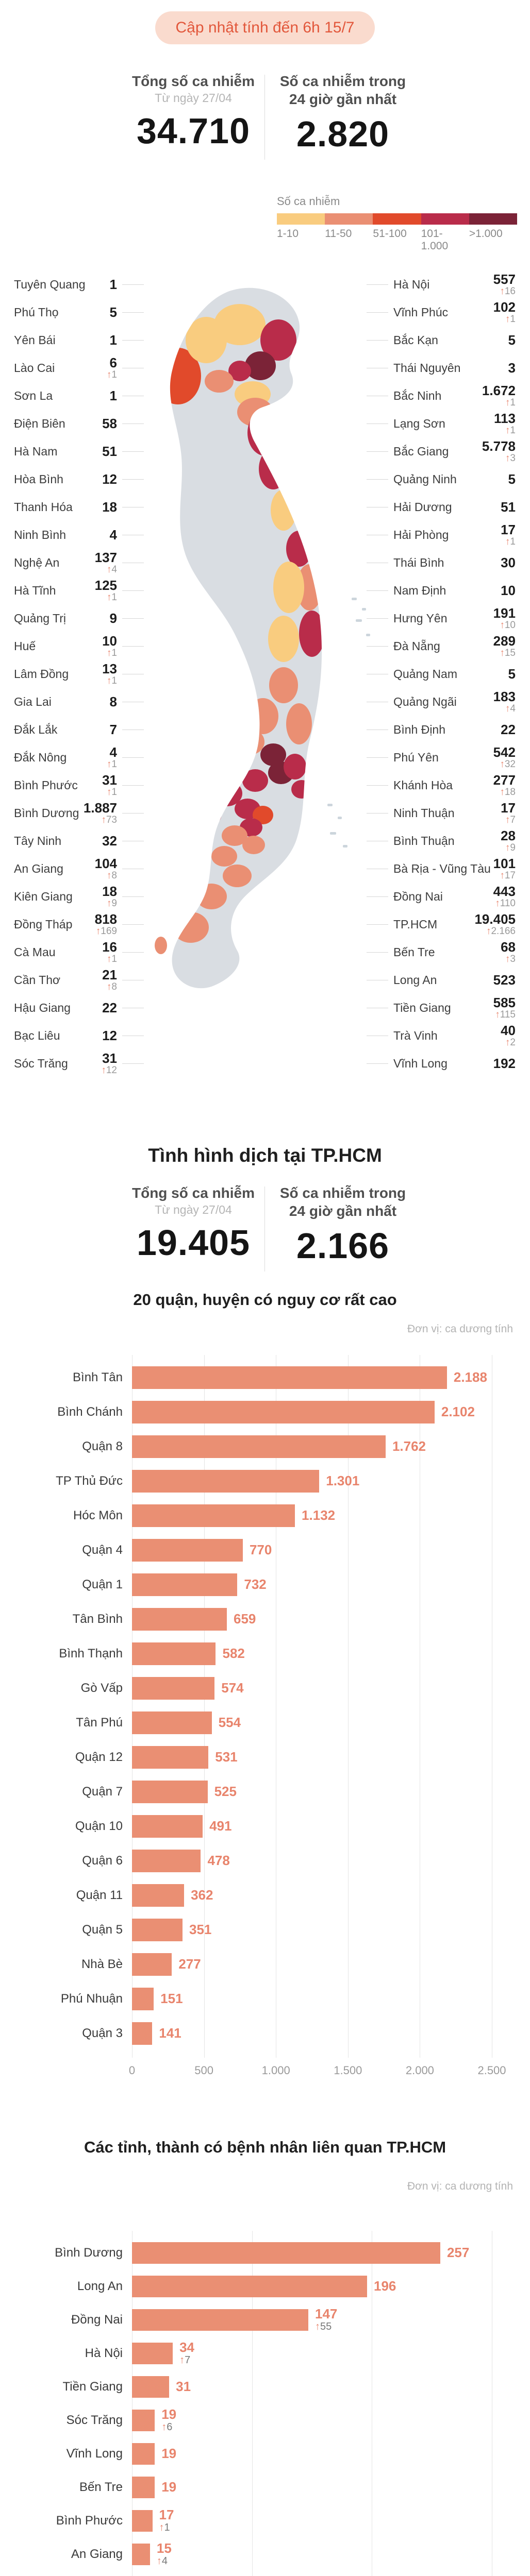 This screenshot has height=2576, width=530. Describe the element at coordinates (113, 701) in the screenshot. I see `province-count-value: 8` at that location.